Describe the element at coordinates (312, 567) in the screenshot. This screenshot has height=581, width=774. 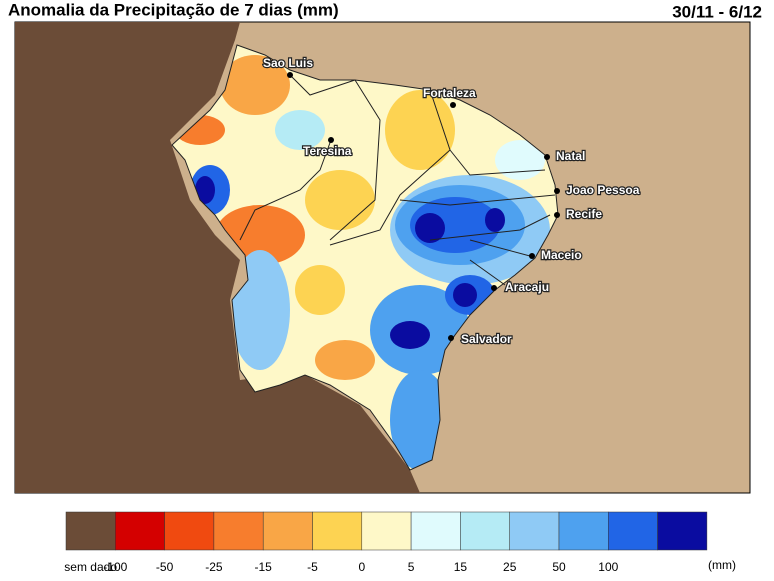
I see `legend-label: -5` at that location.